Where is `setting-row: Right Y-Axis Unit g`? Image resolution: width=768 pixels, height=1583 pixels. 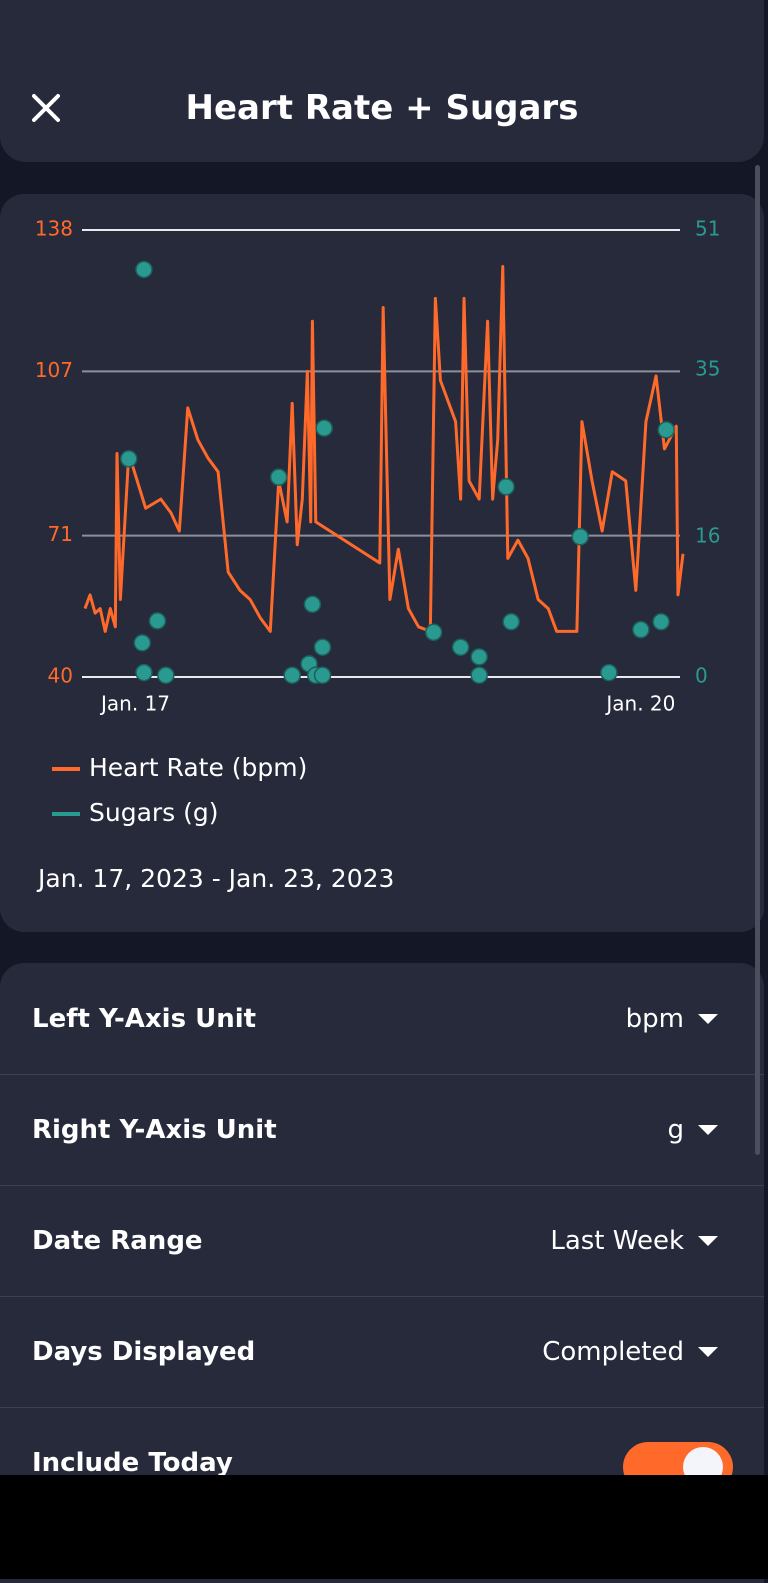 setting-row: Right Y-Axis Unit g is located at coordinates (382, 1130).